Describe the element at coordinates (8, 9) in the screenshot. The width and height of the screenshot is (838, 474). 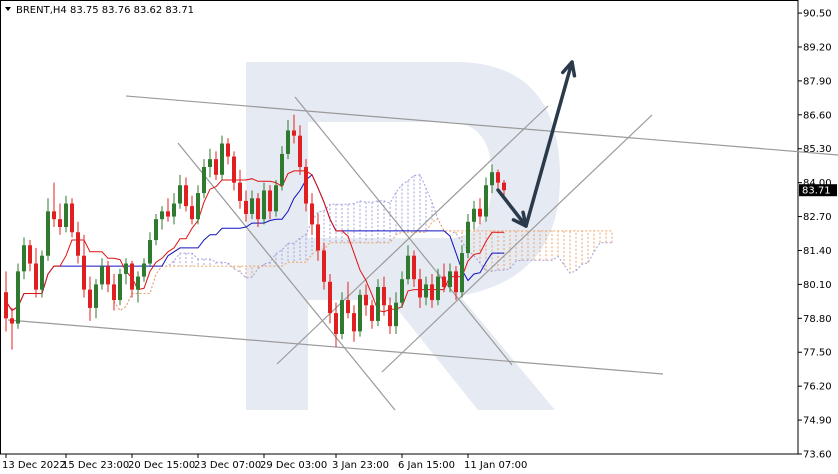
I see `dropdown-triangle-icon` at that location.